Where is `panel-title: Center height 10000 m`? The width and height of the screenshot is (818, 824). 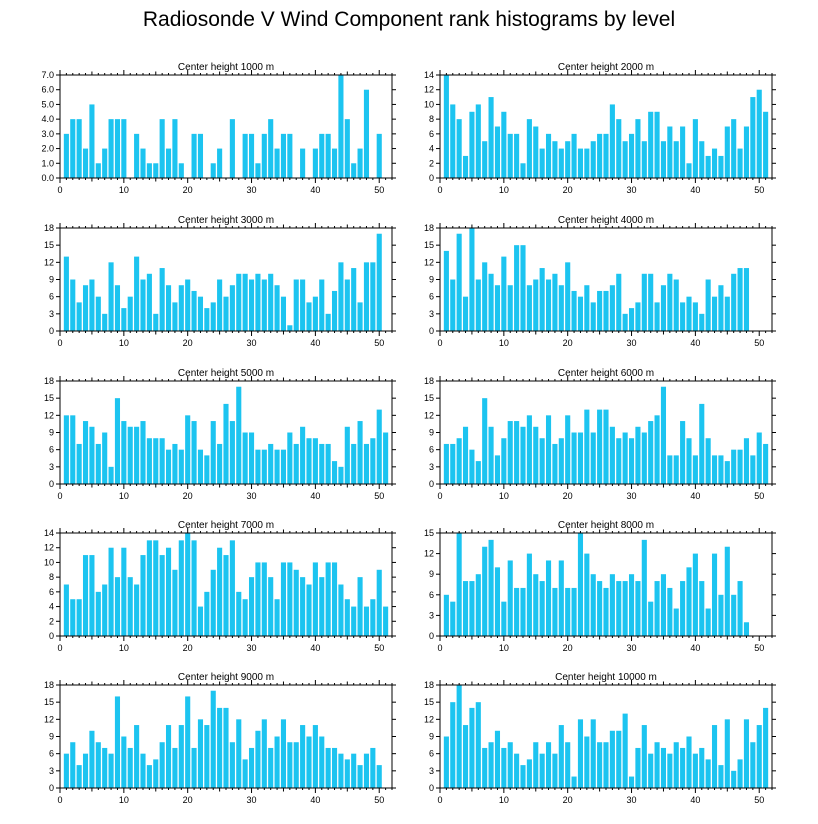
panel-title: Center height 10000 m is located at coordinates (606, 677).